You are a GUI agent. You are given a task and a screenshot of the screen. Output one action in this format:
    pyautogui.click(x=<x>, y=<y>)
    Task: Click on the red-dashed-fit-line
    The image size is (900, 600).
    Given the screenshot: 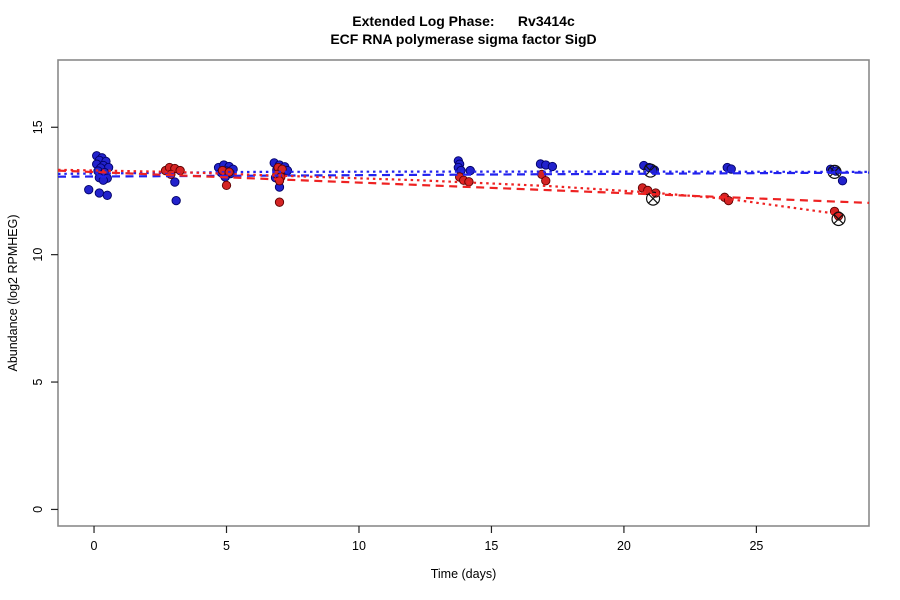 What is the action you would take?
    pyautogui.click(x=463, y=186)
    